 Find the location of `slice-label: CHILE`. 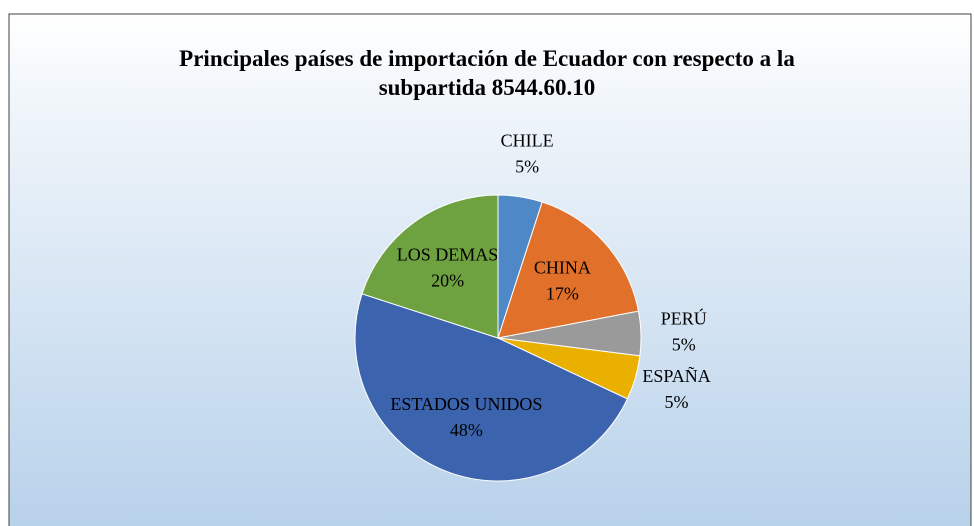

slice-label: CHILE is located at coordinates (527, 141).